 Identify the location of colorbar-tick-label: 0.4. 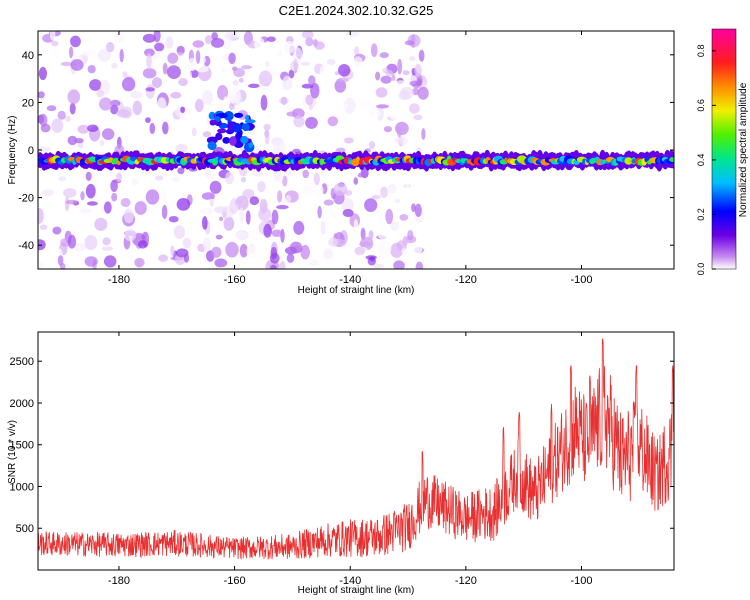
(701, 160).